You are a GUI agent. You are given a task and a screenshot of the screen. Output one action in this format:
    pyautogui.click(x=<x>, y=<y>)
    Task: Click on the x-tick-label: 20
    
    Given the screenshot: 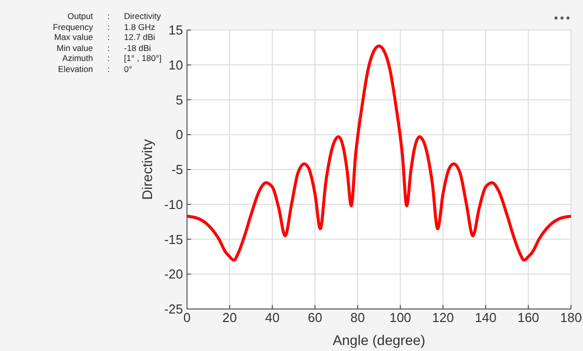 What is the action you would take?
    pyautogui.click(x=229, y=318)
    